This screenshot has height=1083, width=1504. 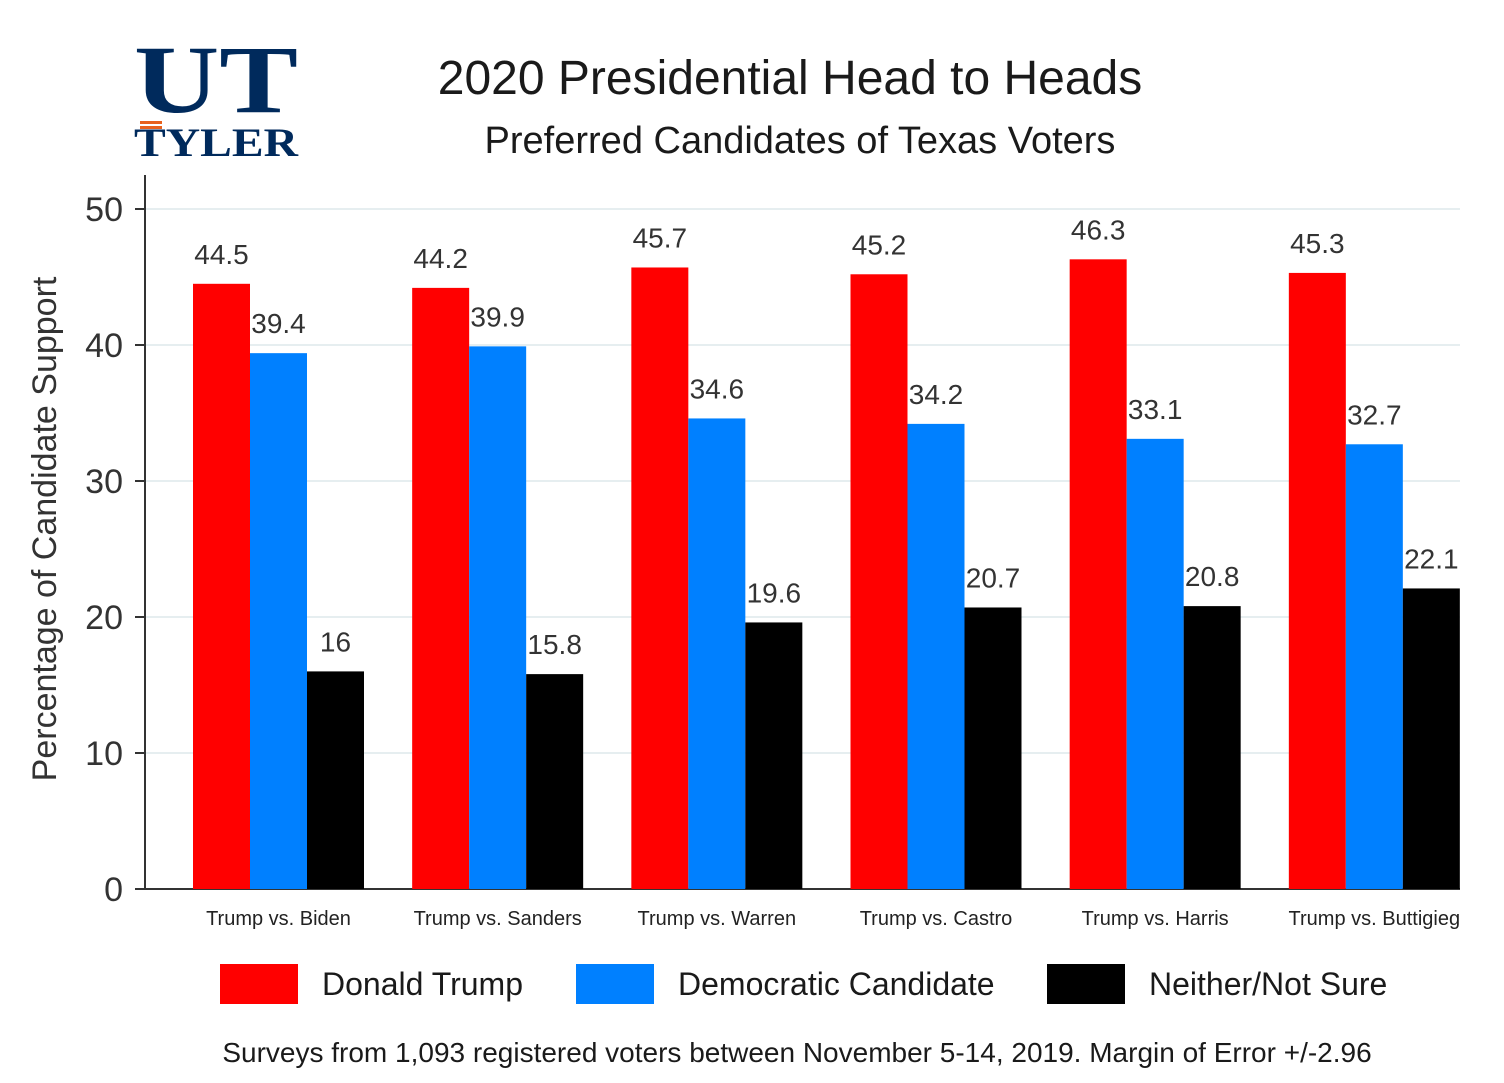 What do you see at coordinates (717, 388) in the screenshot?
I see `data-label: 34.6` at bounding box center [717, 388].